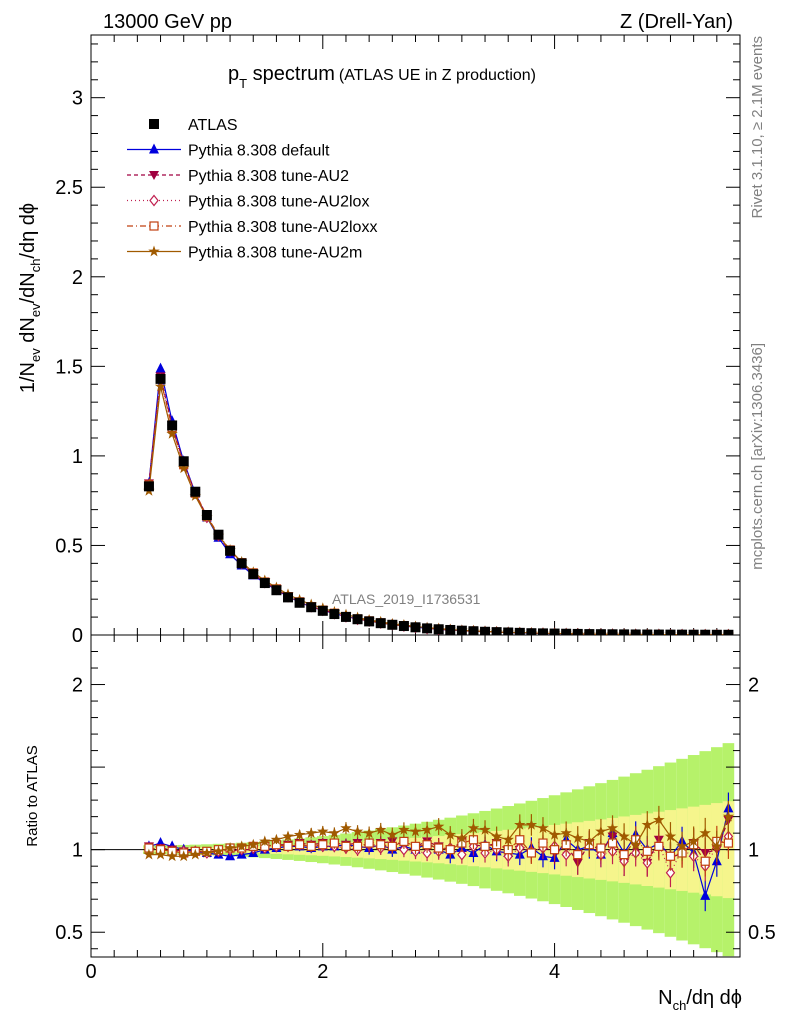  I want to click on y-tick-label-main: 0, so click(77, 636).